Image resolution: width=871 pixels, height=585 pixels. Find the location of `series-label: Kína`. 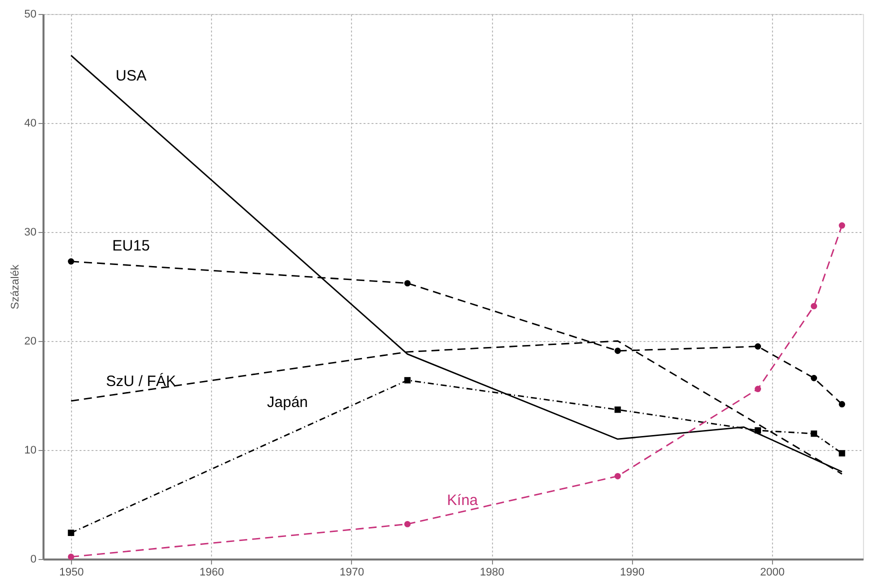

series-label: Kína is located at coordinates (463, 501).